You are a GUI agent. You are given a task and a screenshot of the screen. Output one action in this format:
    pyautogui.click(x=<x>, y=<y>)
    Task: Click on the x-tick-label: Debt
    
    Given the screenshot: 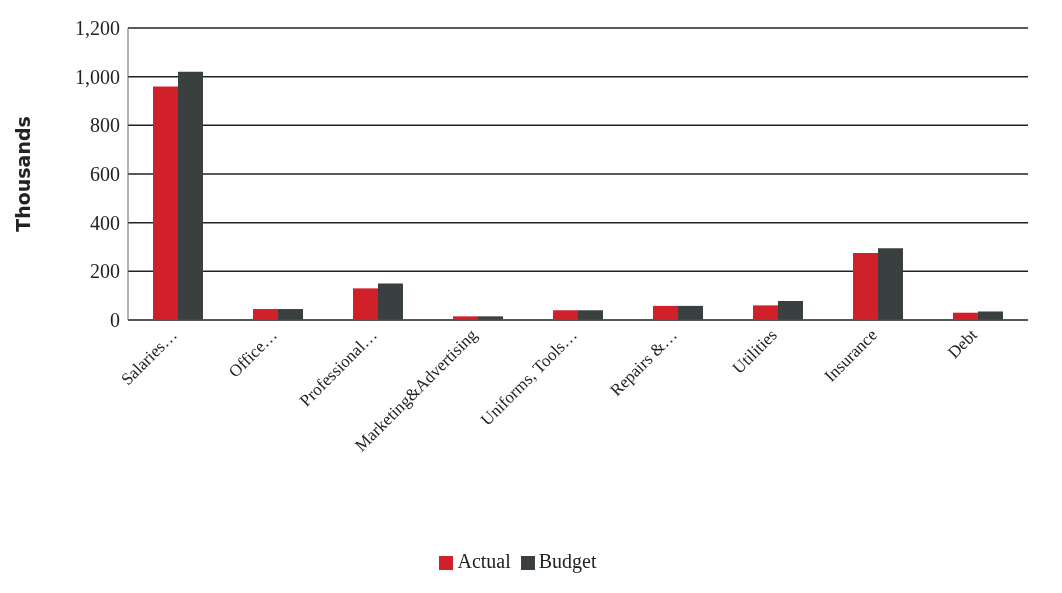 What is the action you would take?
    pyautogui.click(x=963, y=344)
    